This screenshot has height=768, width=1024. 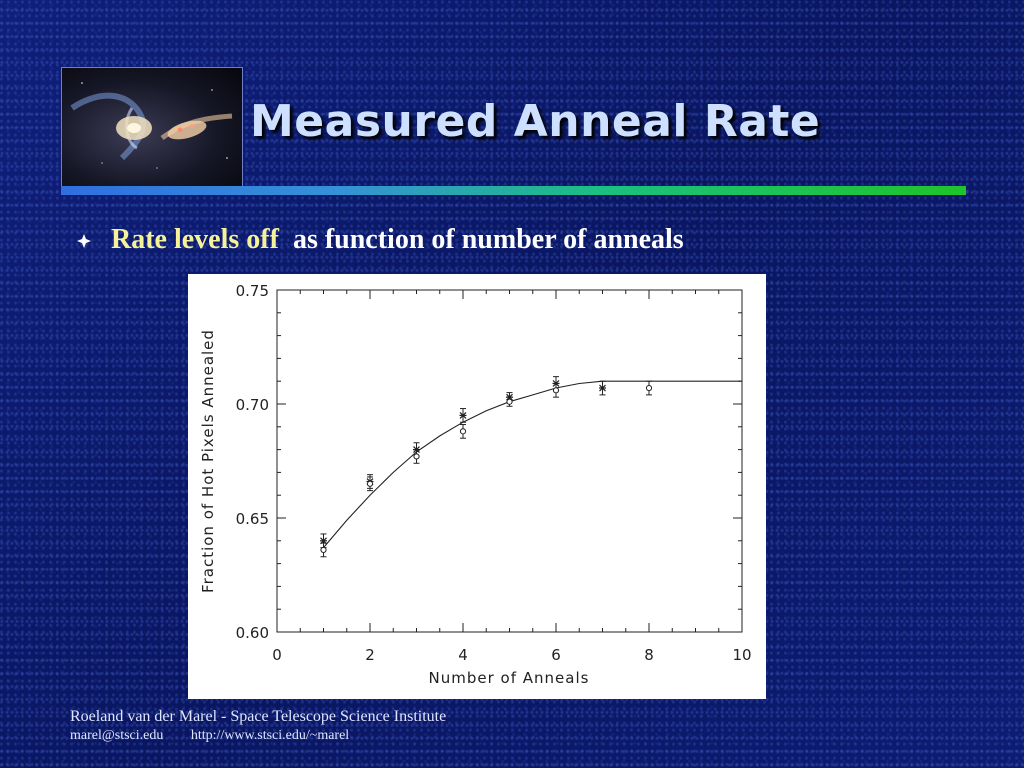 What do you see at coordinates (556, 655) in the screenshot?
I see `x-tick-label: 6` at bounding box center [556, 655].